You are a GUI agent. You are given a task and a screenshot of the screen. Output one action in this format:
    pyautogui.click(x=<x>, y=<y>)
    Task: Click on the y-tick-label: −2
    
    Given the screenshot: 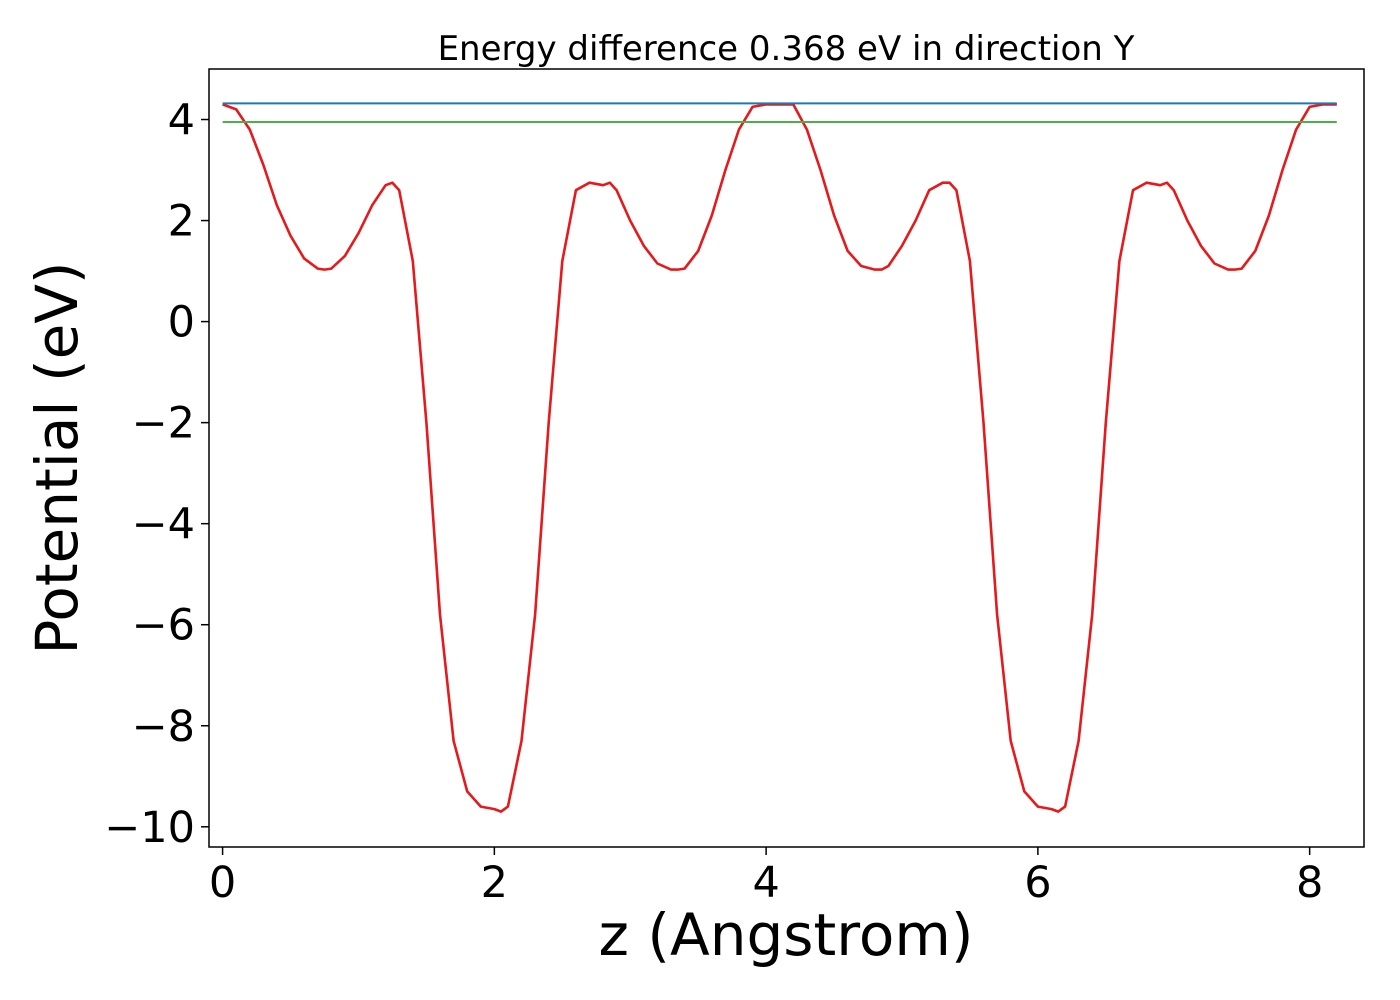 What is the action you would take?
    pyautogui.click(x=163, y=424)
    